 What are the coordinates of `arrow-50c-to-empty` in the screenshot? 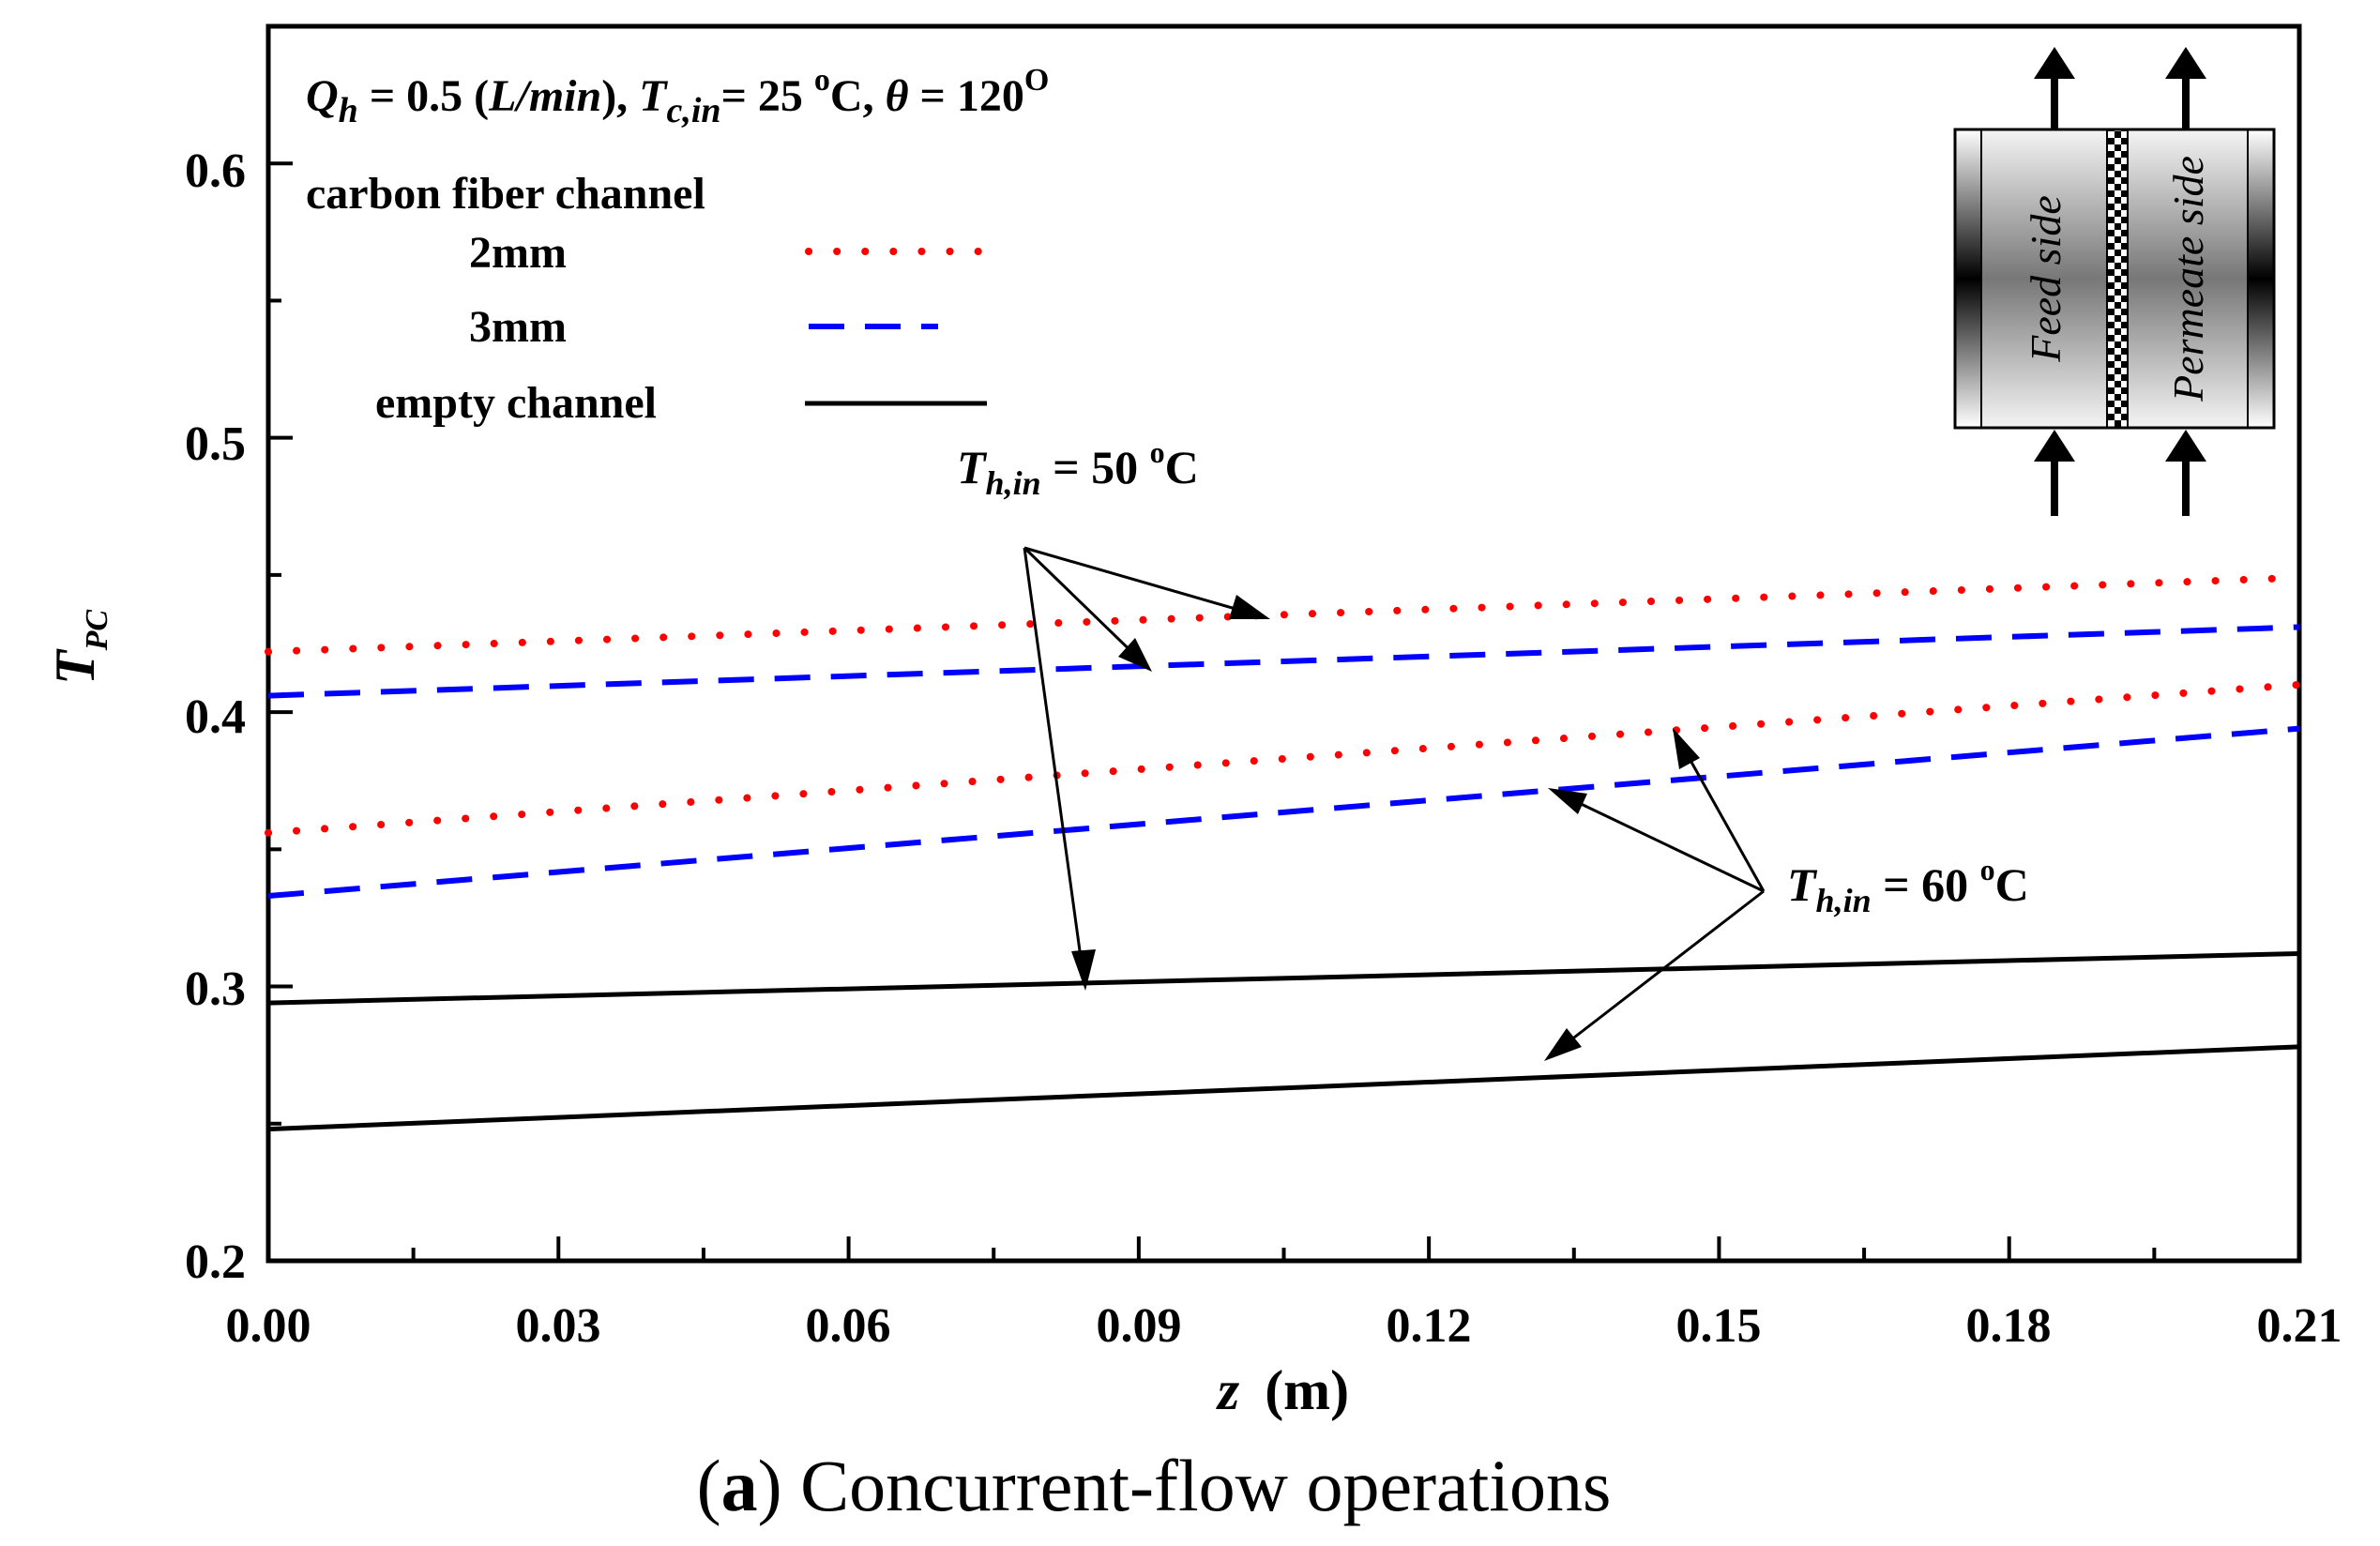 It's located at (1054, 766).